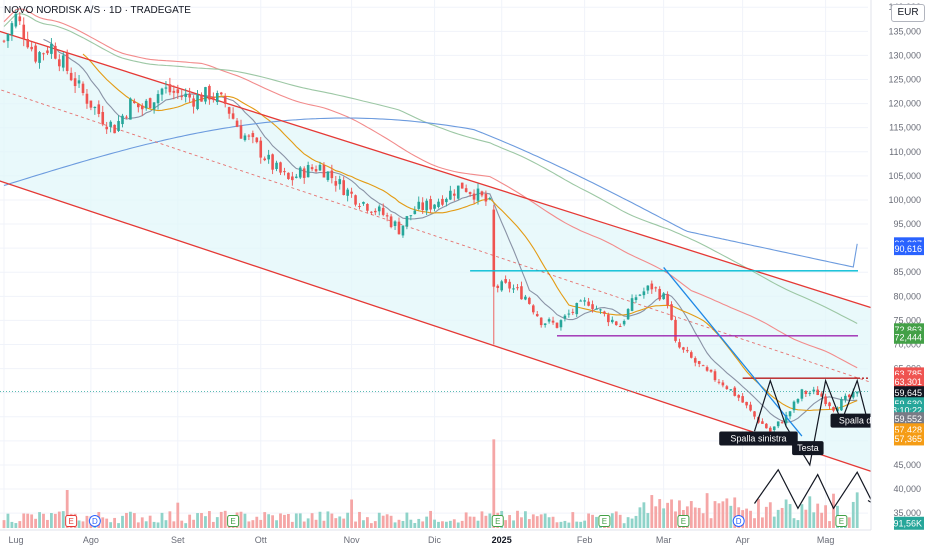 Image resolution: width=932 pixels, height=550 pixels. I want to click on price-badge-label: 57,428, so click(908, 430).